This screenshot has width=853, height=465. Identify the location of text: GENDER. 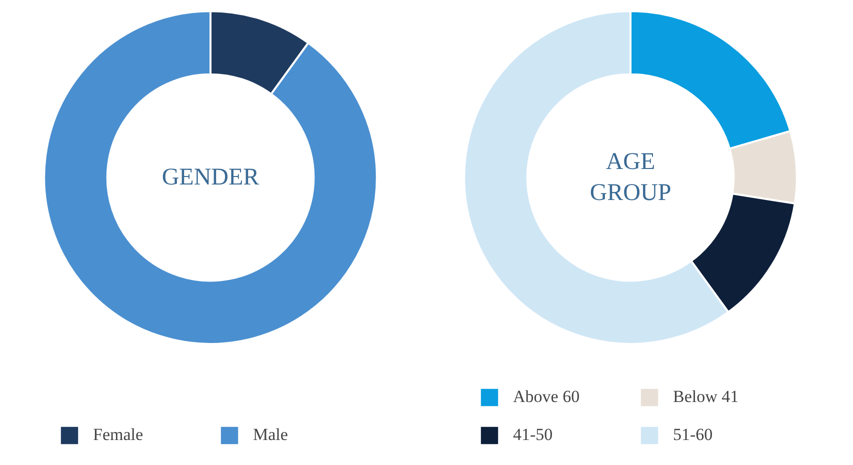
(211, 177).